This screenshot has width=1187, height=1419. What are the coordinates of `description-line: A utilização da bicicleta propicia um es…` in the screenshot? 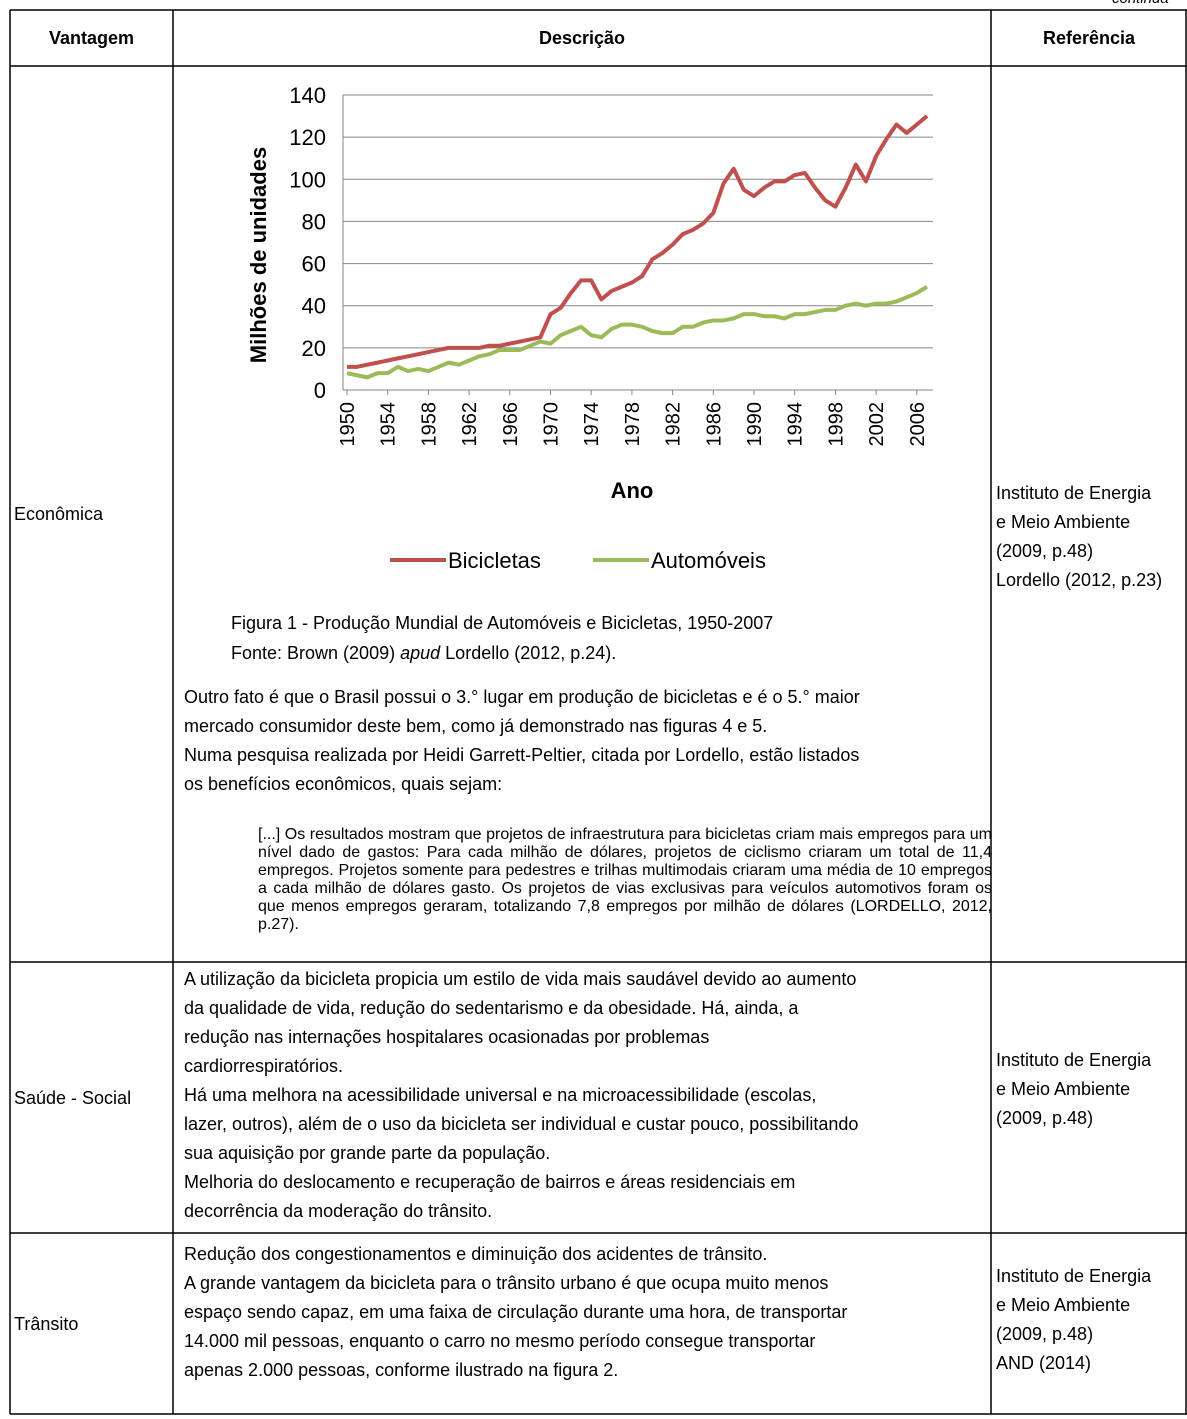 It's located at (520, 979).